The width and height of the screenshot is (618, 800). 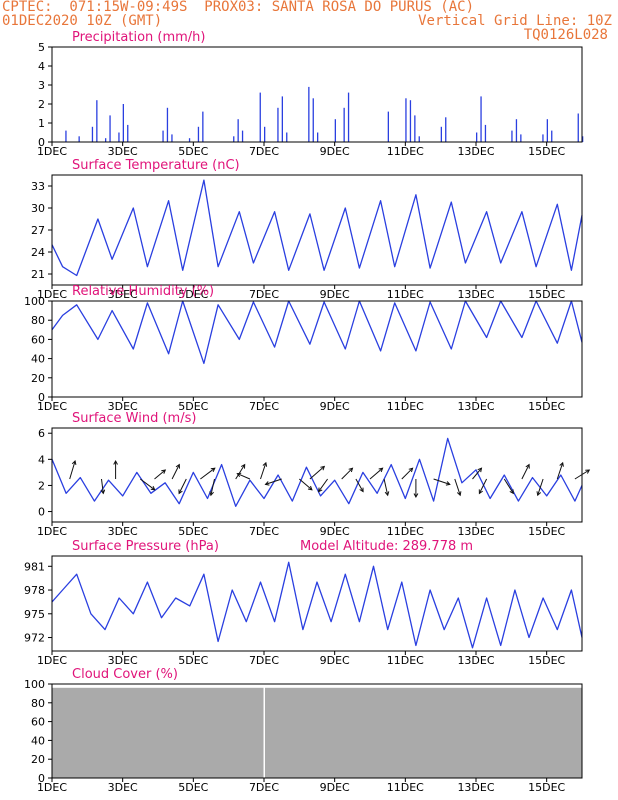 I want to click on temp-x-tick-label: 9DEC, so click(x=335, y=294).